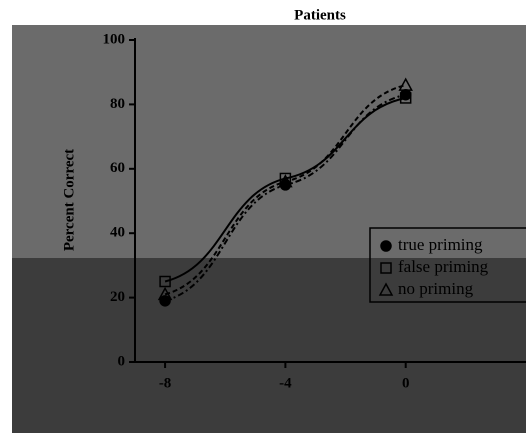 The image size is (526, 433). I want to click on legend-label: no priming, so click(436, 288).